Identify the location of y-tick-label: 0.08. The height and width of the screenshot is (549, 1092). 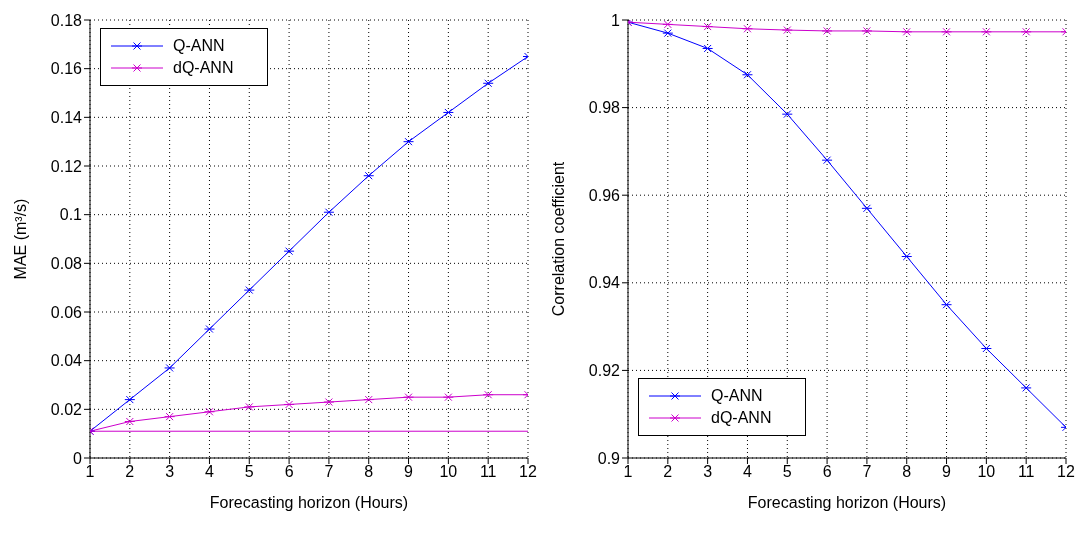
(66, 264).